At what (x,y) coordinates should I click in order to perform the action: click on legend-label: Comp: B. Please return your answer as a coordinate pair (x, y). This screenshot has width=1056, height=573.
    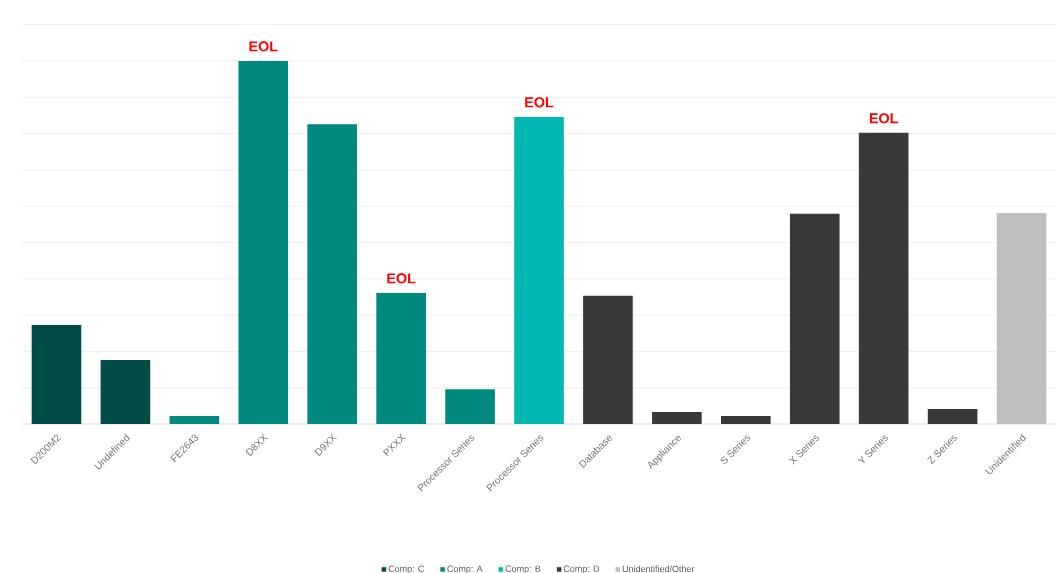
    Looking at the image, I should click on (523, 569).